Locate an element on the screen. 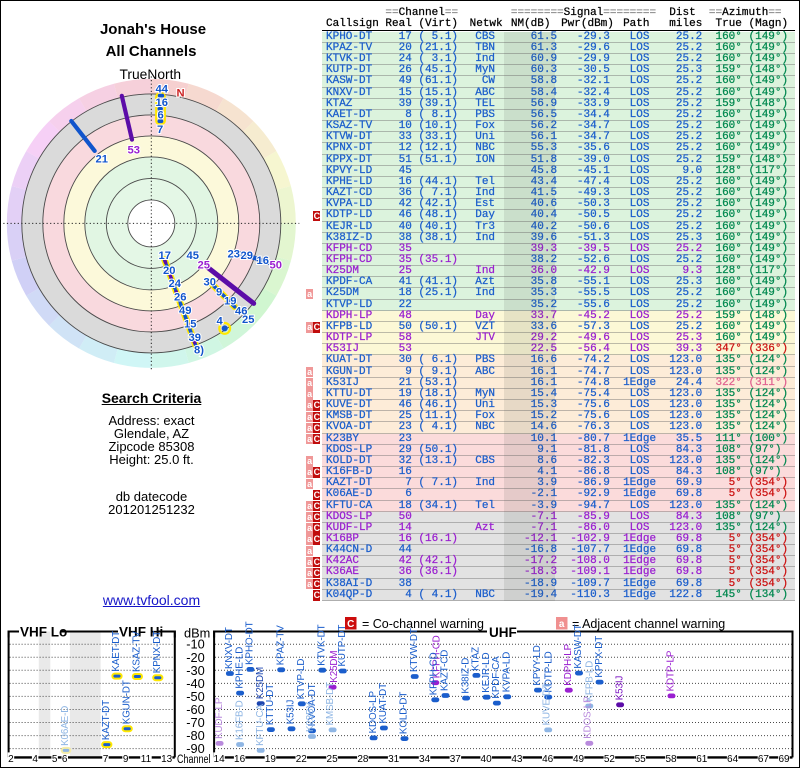  svg-text: VHF Hi is located at coordinates (141, 632).